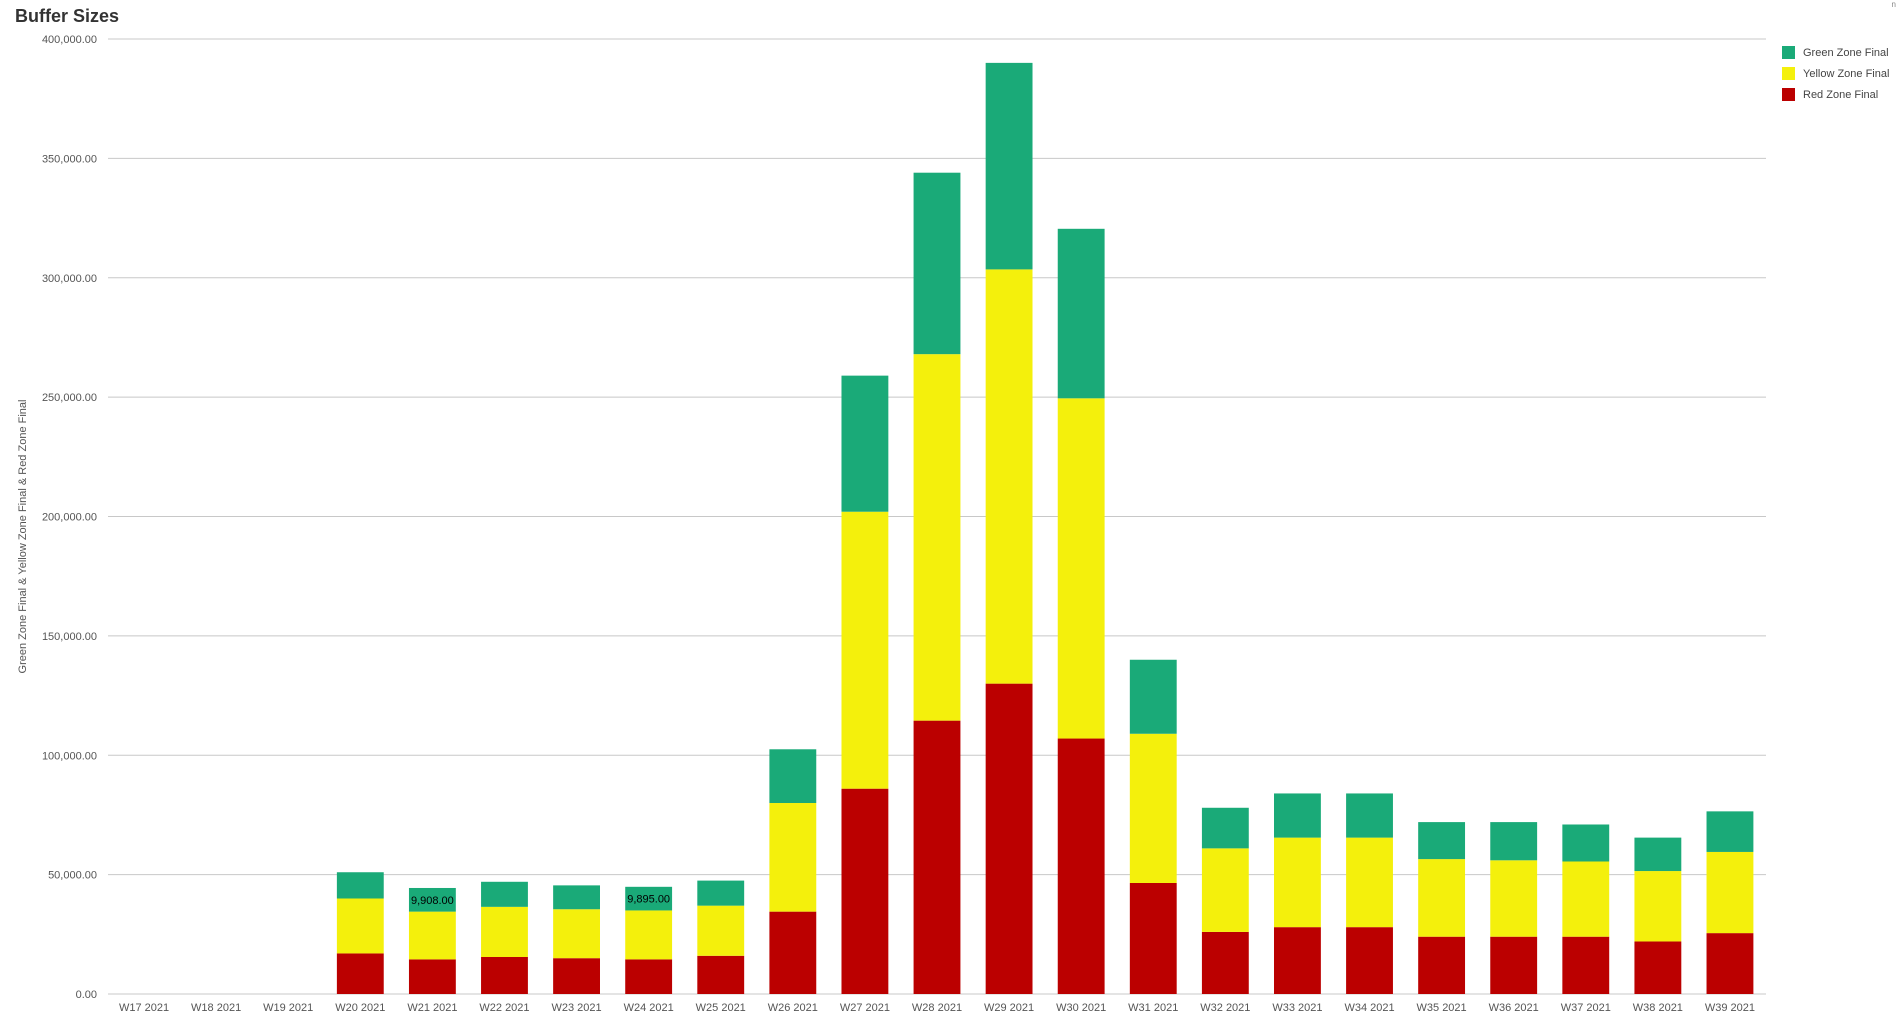  Describe the element at coordinates (1514, 898) in the screenshot. I see `bar-yellow-zone-final-w36-2021` at that location.